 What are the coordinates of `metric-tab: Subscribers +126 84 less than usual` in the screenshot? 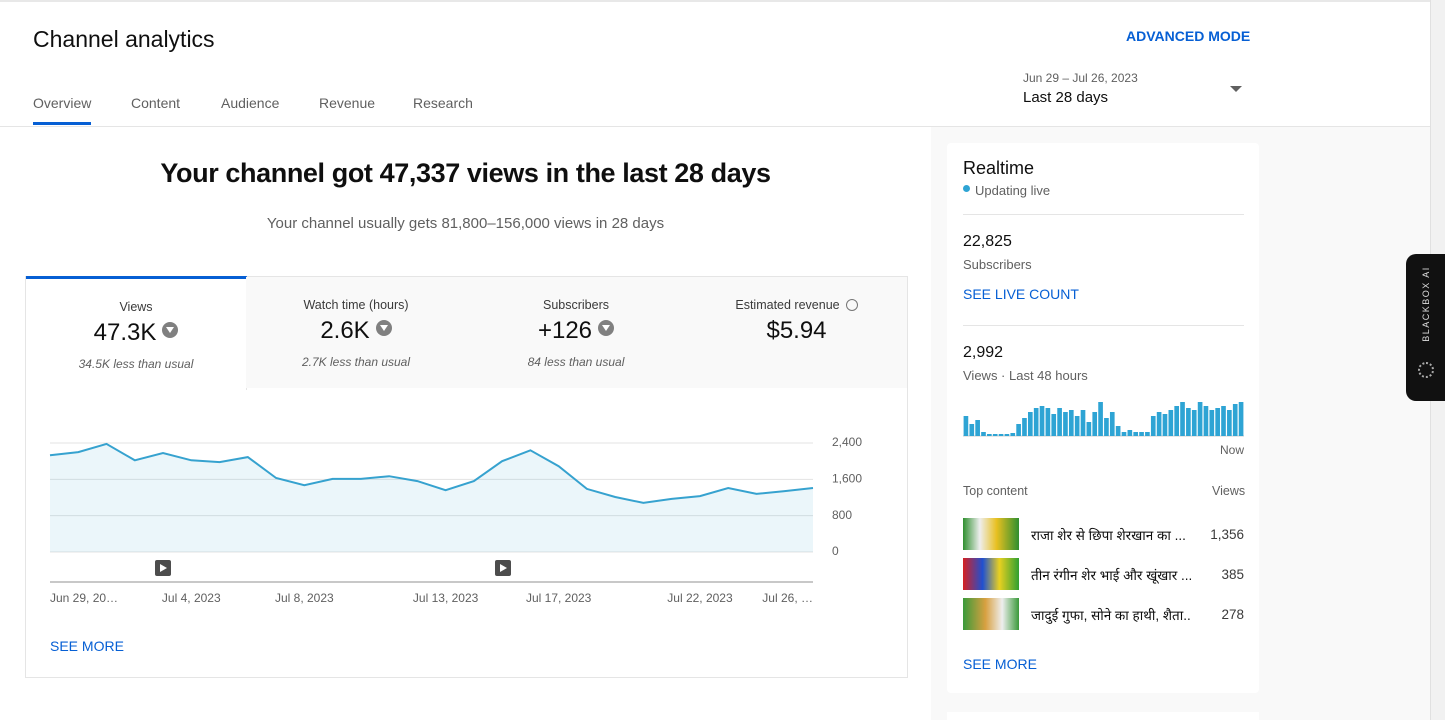 It's located at (576, 332).